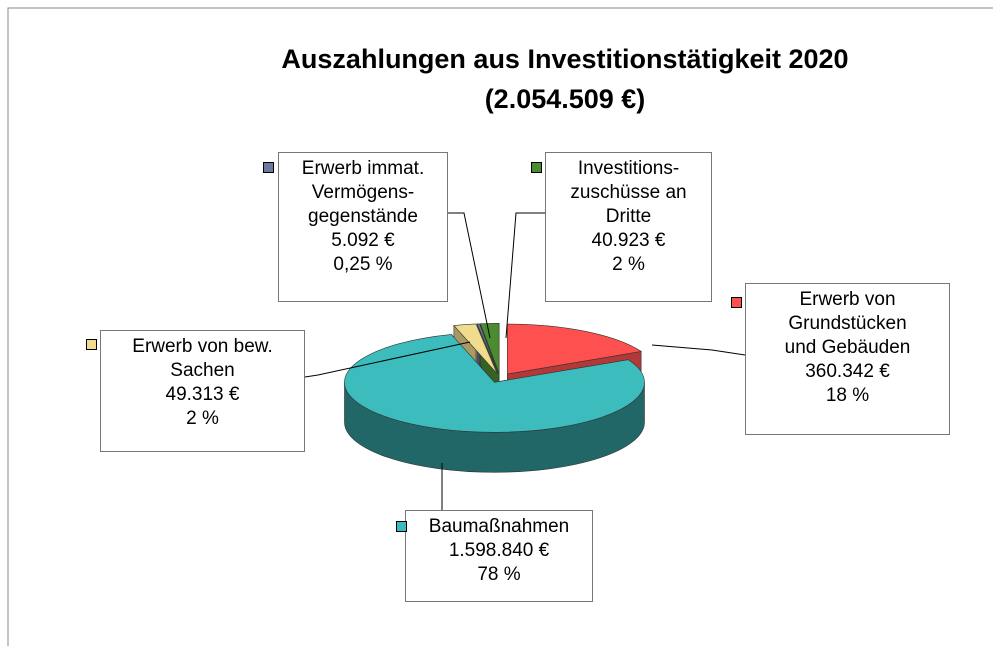 The height and width of the screenshot is (646, 993). What do you see at coordinates (847, 371) in the screenshot?
I see `value-label: 360.342 €` at bounding box center [847, 371].